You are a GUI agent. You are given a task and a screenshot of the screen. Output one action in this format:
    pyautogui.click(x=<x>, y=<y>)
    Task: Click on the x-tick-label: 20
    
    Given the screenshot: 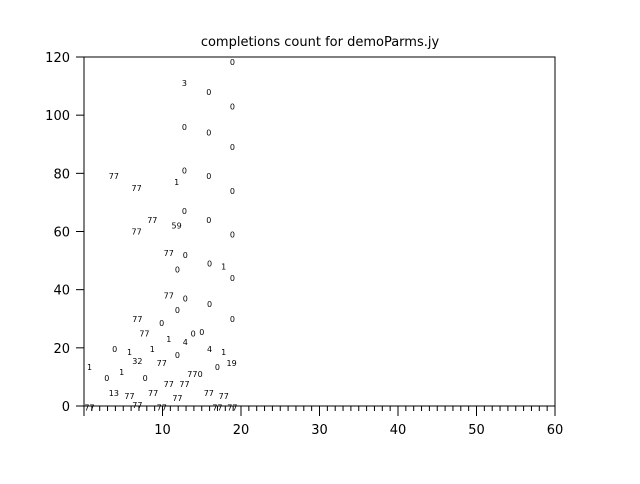 What is the action you would take?
    pyautogui.click(x=241, y=430)
    